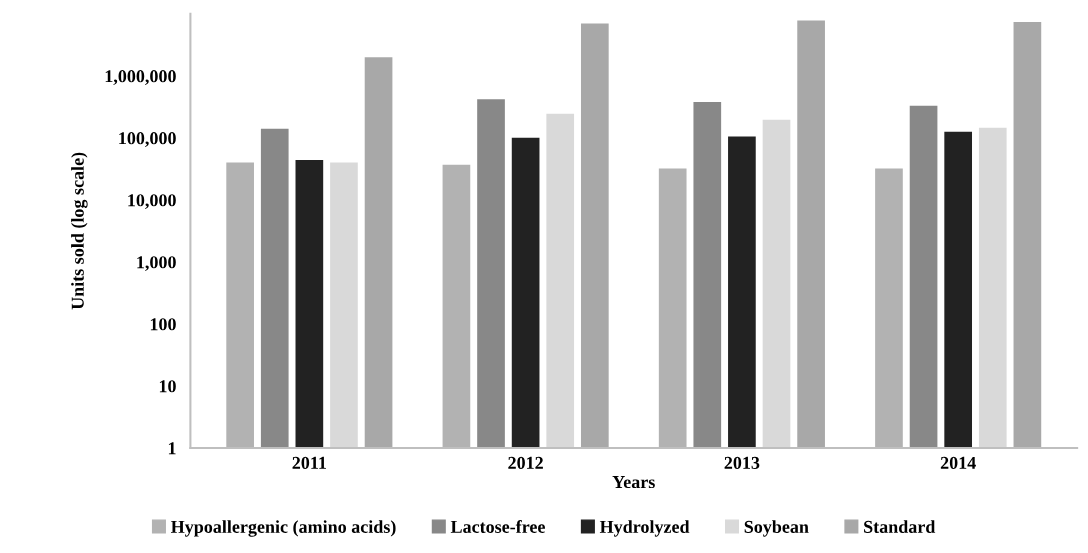  I want to click on legend-label: Soybean, so click(776, 528).